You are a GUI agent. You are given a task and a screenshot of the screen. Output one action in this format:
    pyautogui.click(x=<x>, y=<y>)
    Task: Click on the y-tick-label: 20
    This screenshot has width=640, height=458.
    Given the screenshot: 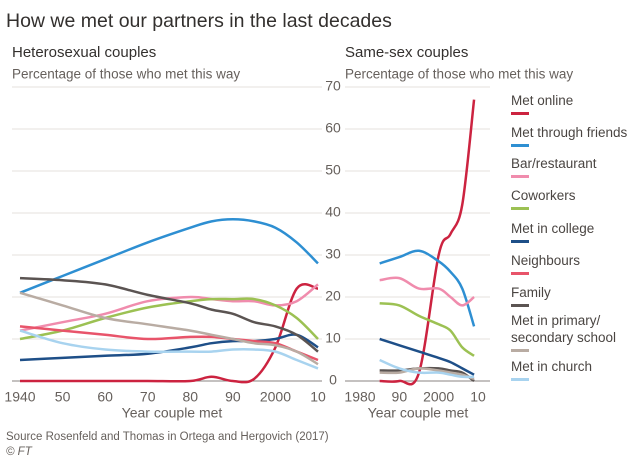 What is the action you would take?
    pyautogui.click(x=333, y=296)
    